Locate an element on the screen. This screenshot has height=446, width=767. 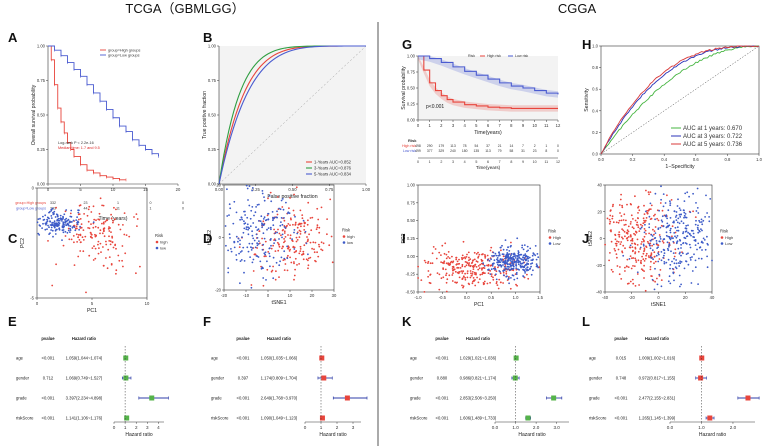
L-row-label: grade is located at coordinates (594, 398).